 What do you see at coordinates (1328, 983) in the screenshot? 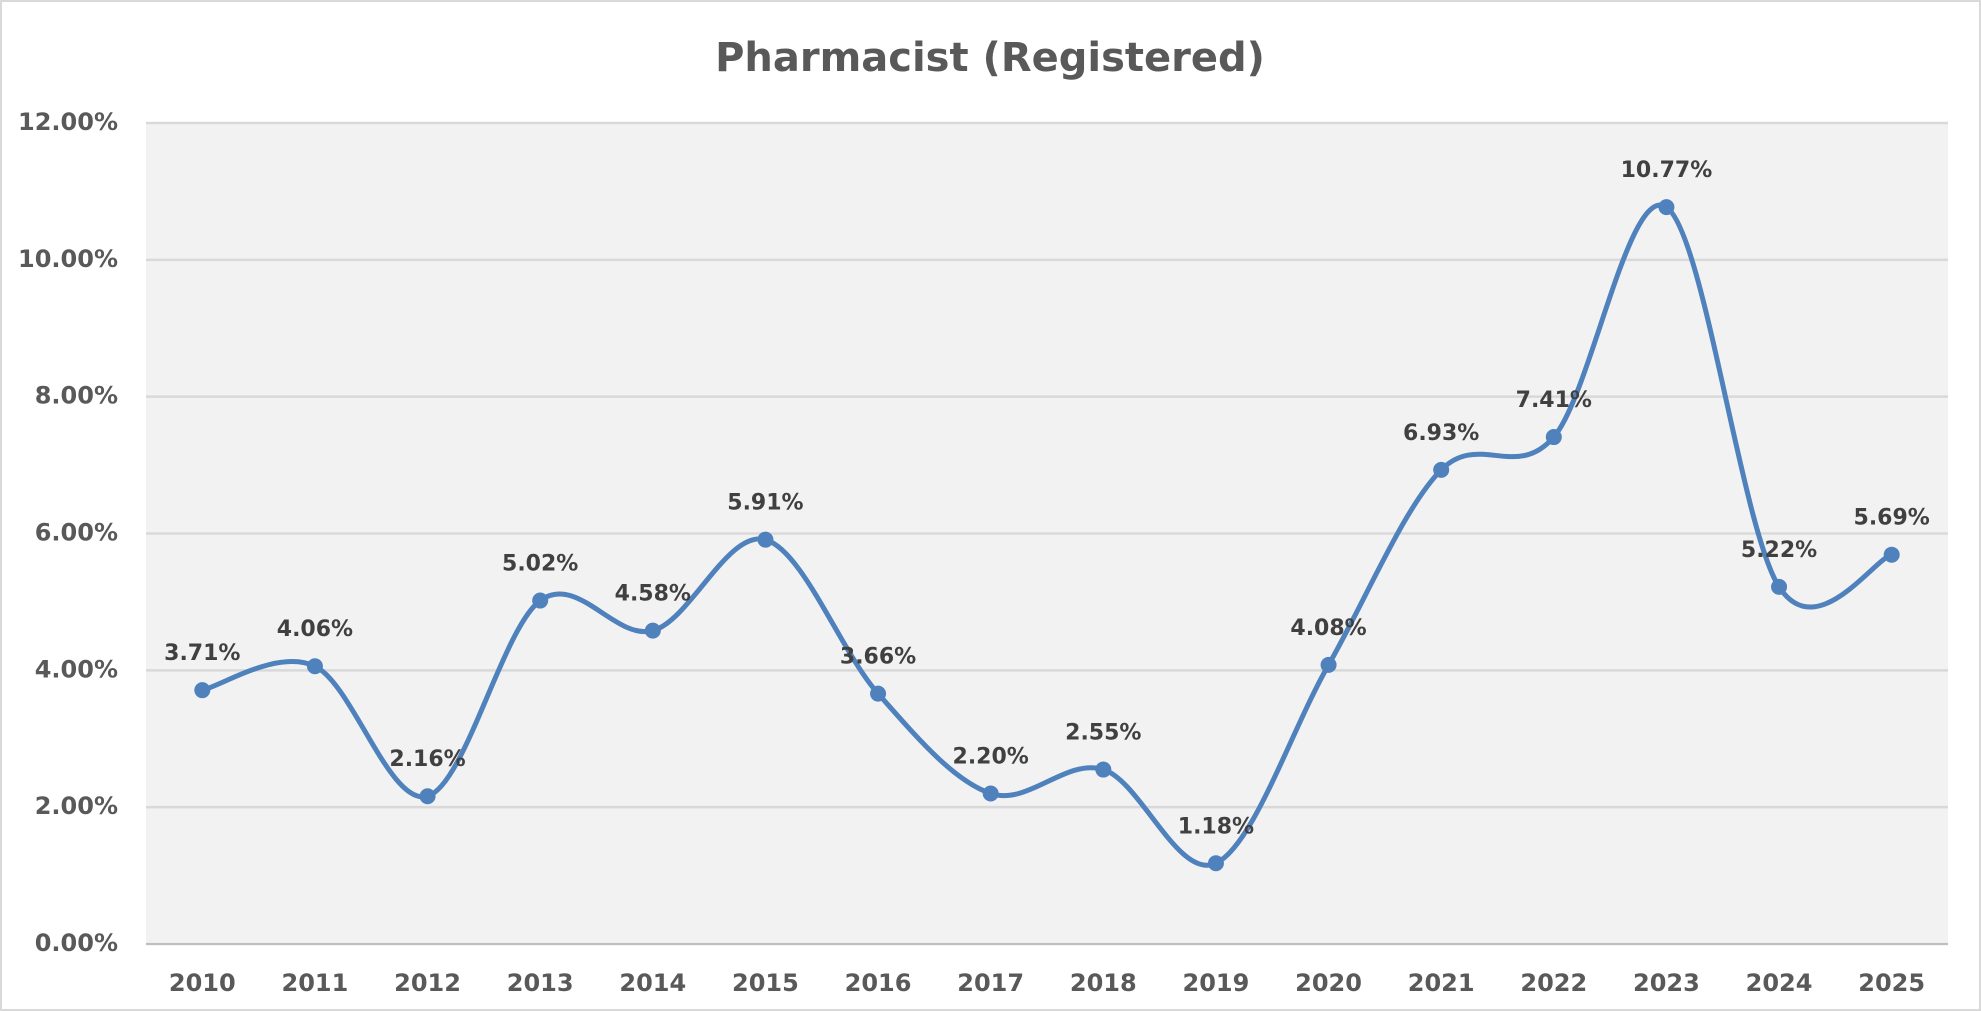
I see `x-tick-label: 2020` at bounding box center [1328, 983].